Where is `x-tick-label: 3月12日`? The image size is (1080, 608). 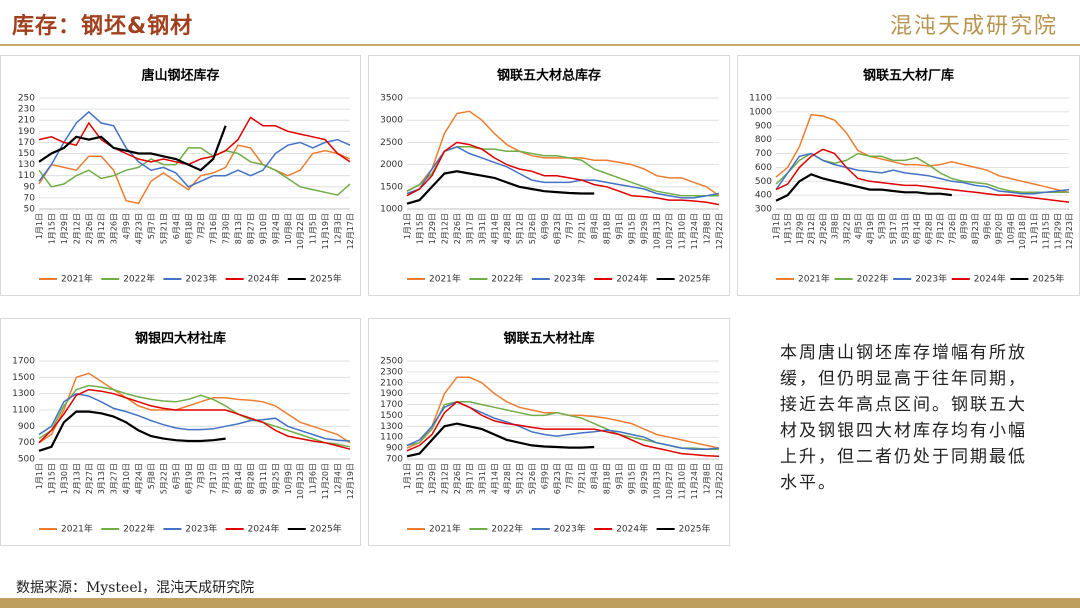
x-tick-label: 3月12日 is located at coordinates (101, 228).